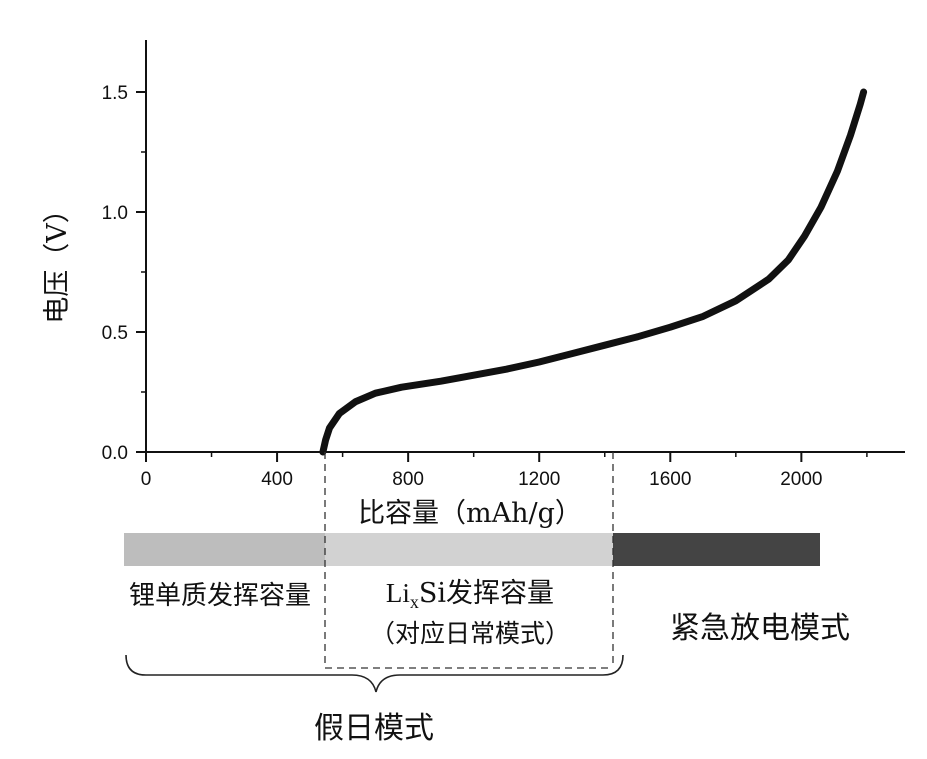  Describe the element at coordinates (539, 479) in the screenshot. I see `x-tick-label: 1200` at that location.